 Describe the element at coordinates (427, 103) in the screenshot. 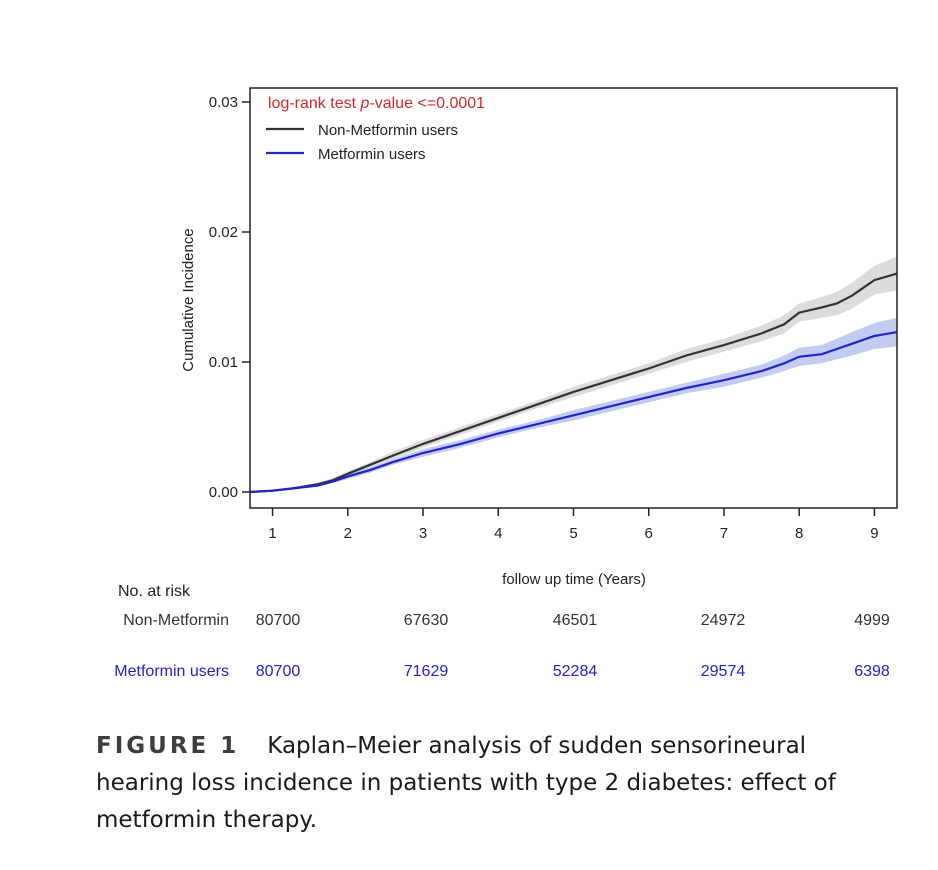

I see `annotation-suffix: -value <=0.0001` at that location.